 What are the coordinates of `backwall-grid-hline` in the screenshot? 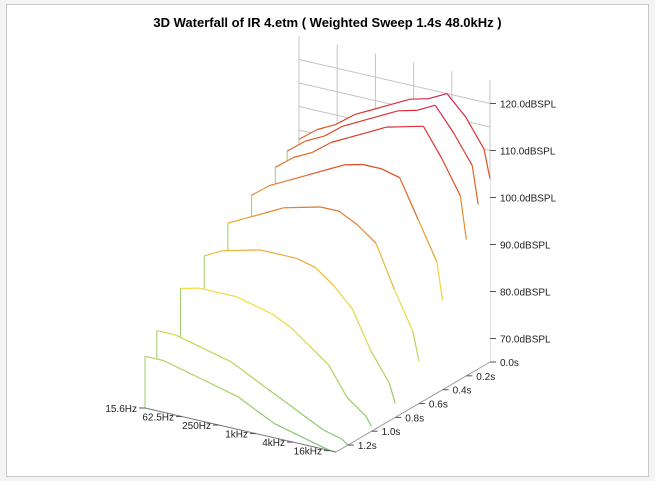 It's located at (394, 81).